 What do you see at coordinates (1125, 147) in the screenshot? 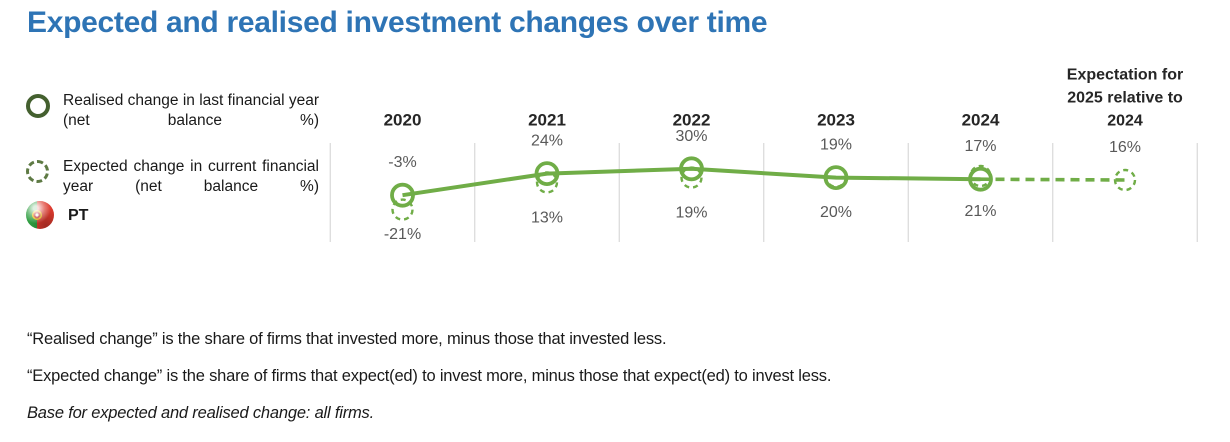
I see `value-label-top: 16%` at bounding box center [1125, 147].